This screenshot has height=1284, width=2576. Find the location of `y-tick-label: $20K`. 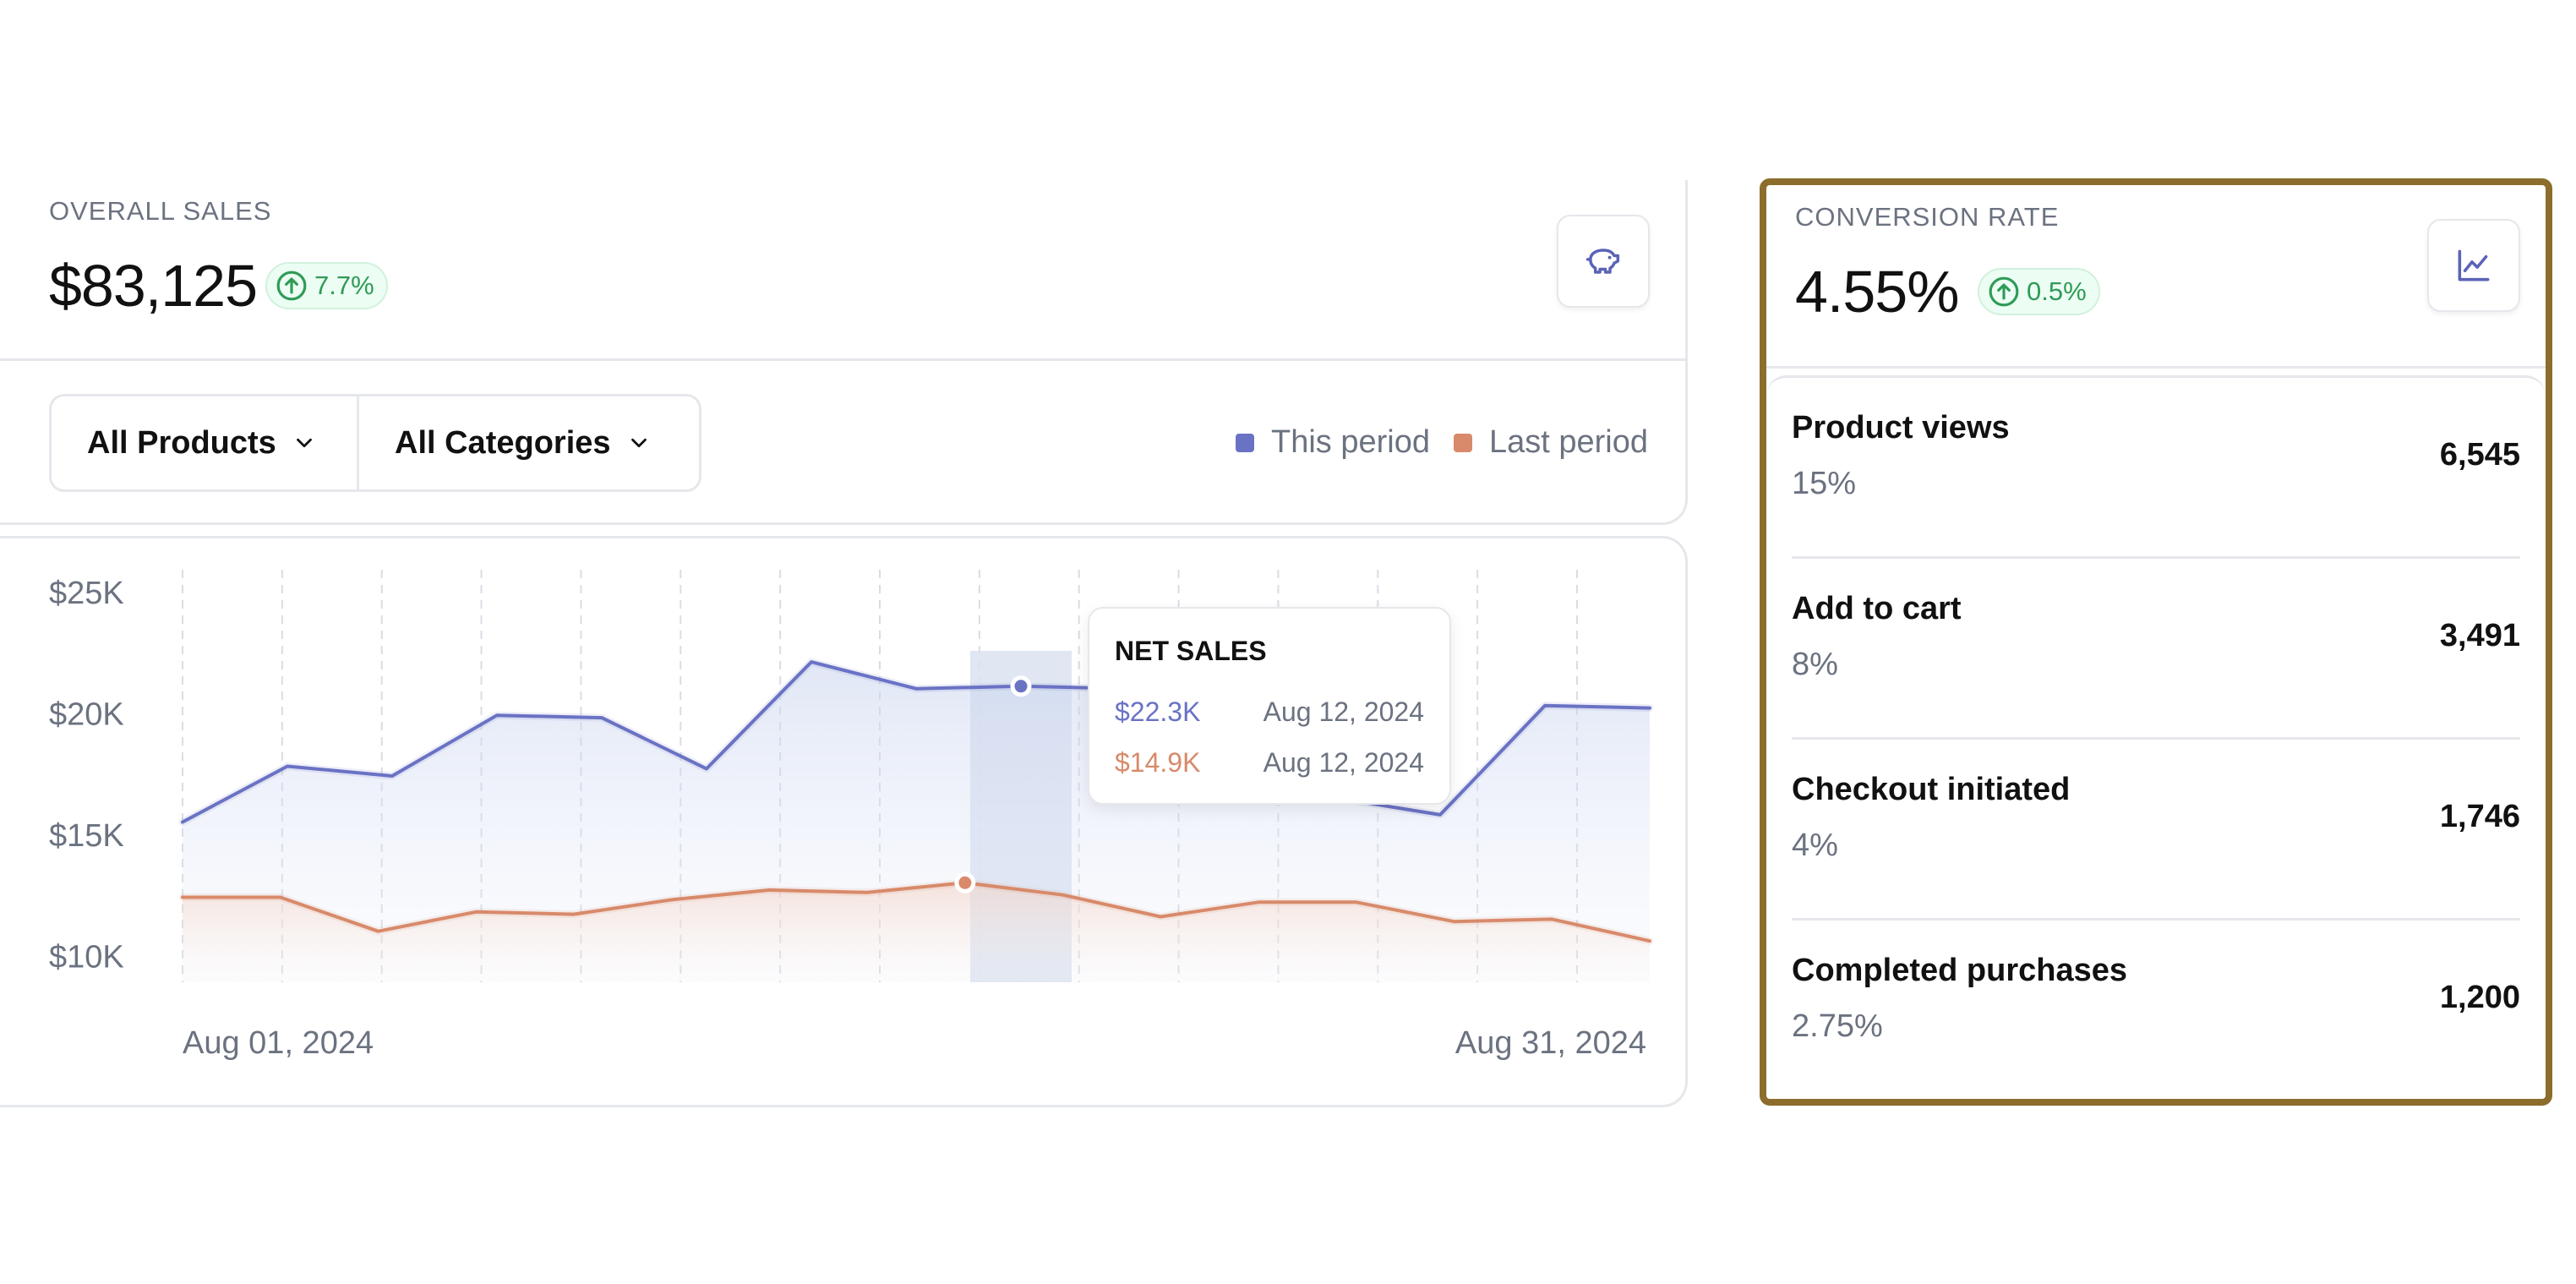

y-tick-label: $20K is located at coordinates (86, 714).